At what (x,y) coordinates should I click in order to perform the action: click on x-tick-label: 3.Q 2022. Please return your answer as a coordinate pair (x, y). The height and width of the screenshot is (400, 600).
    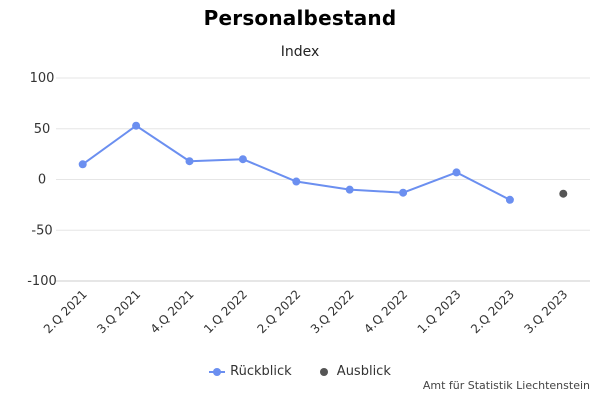
    Looking at the image, I should click on (332, 311).